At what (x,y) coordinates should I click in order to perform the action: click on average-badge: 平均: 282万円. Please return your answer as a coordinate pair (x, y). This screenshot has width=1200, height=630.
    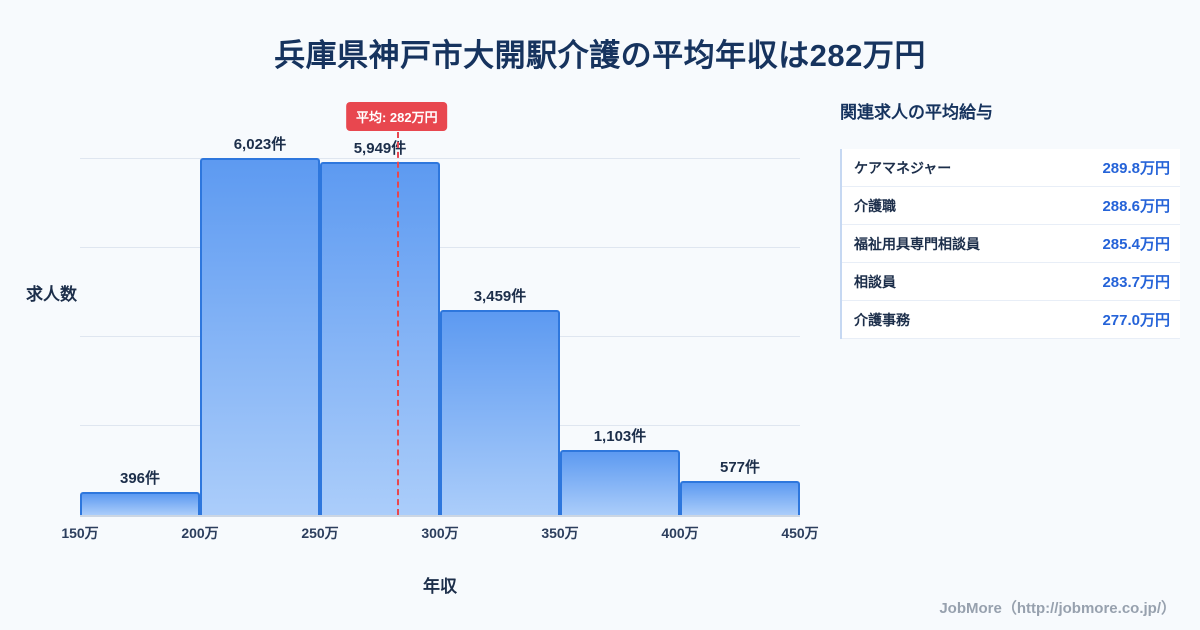
    Looking at the image, I should click on (396, 116).